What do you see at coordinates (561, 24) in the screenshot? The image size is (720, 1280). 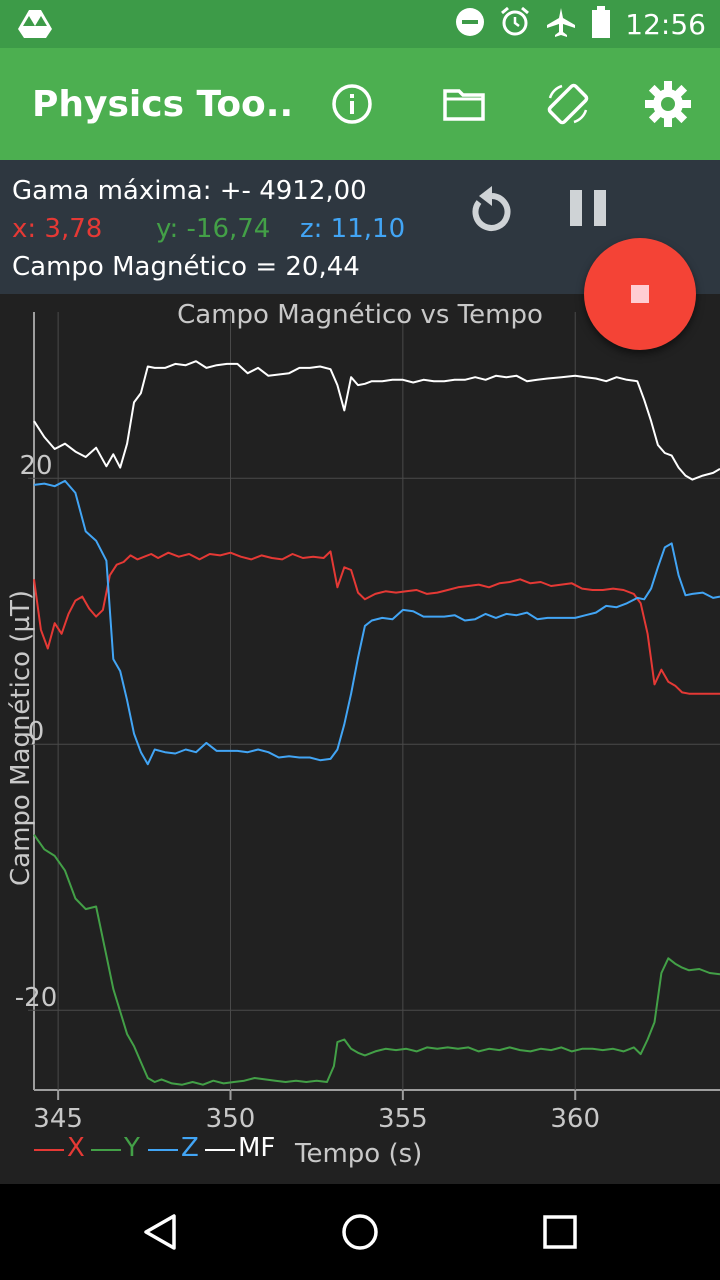 I see `airplane-mode-icon` at bounding box center [561, 24].